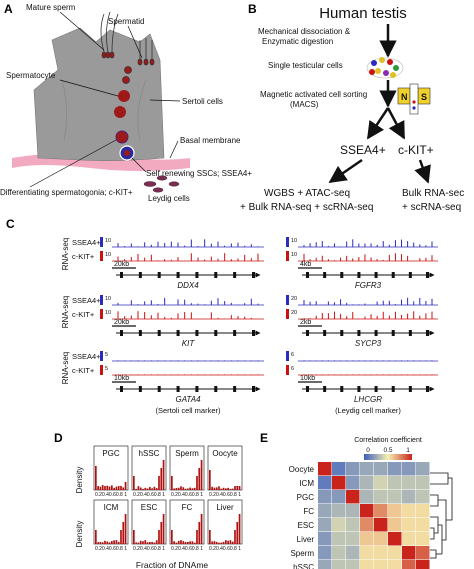  What do you see at coordinates (111, 525) in the screenshot?
I see `d-histogram-5: ICM 0.20.40.60.8 1` at bounding box center [111, 525].